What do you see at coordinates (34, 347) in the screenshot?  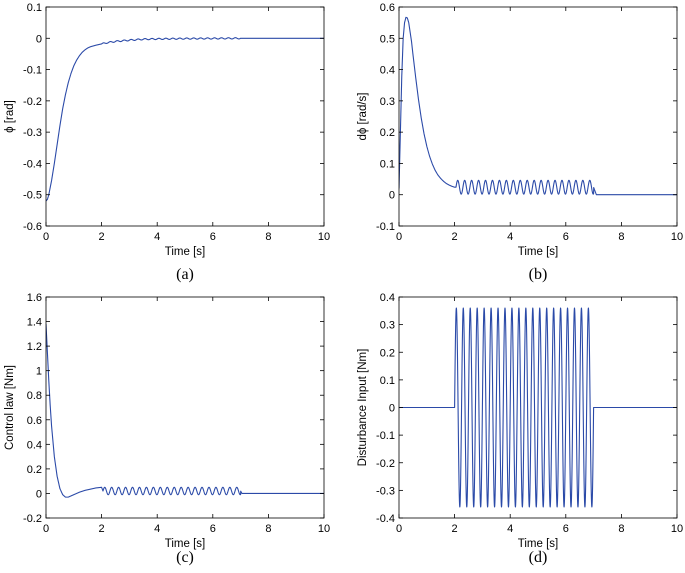 I see `y-tick-label: 1.2` at bounding box center [34, 347].